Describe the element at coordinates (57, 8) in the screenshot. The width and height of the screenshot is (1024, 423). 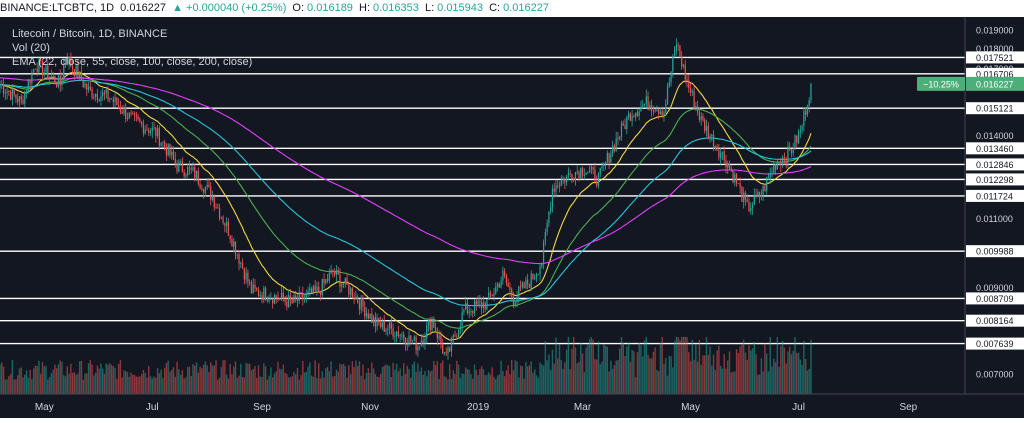
I see `symbol-label: BINANCE:LTCBTC, 1D` at that location.